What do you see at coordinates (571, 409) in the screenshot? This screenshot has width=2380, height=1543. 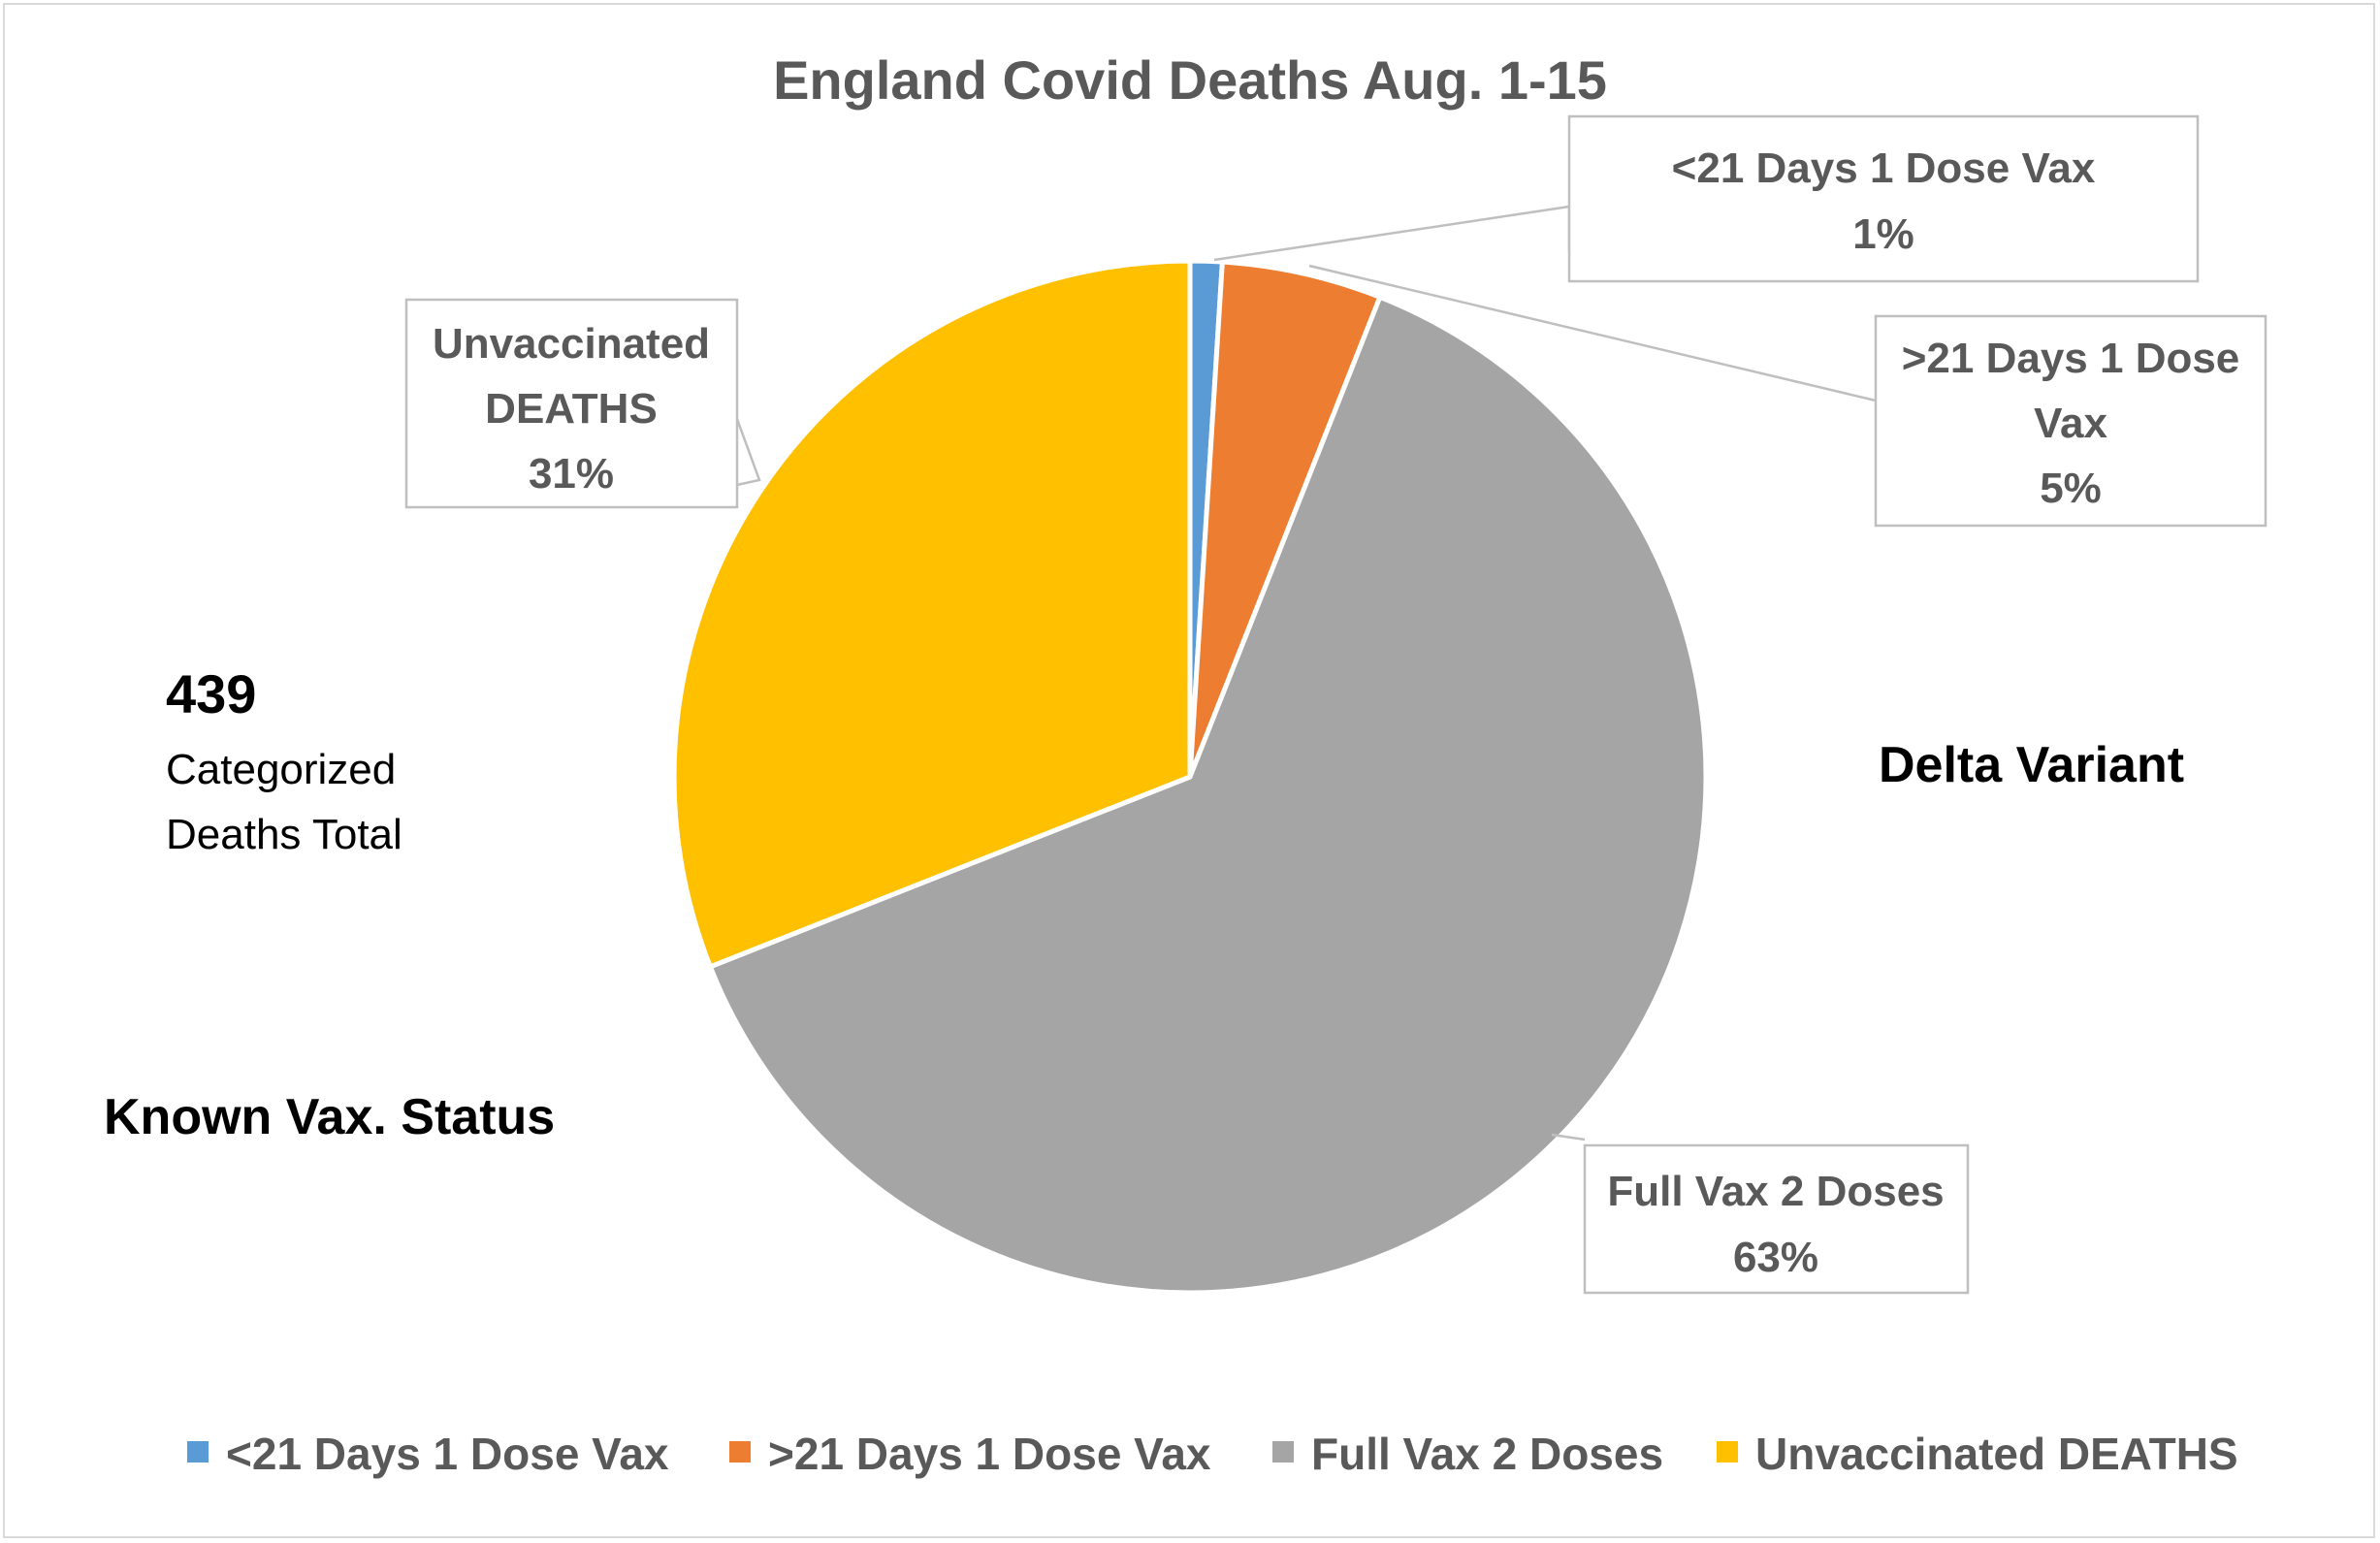 I see `callout-unvax-name-2: DEATHS` at bounding box center [571, 409].